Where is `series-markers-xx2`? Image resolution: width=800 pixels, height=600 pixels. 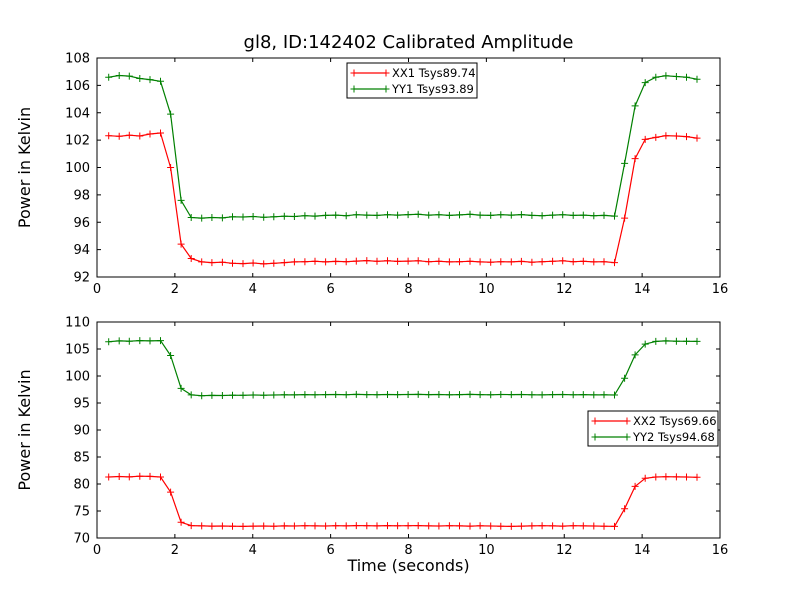 series-markers-xx2 is located at coordinates (403, 501).